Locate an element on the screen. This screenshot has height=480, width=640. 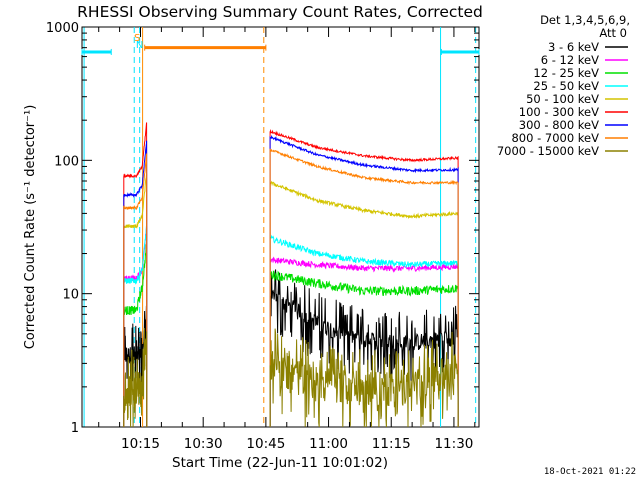
legend-label: 7000 - 15000 keV is located at coordinates (548, 151).